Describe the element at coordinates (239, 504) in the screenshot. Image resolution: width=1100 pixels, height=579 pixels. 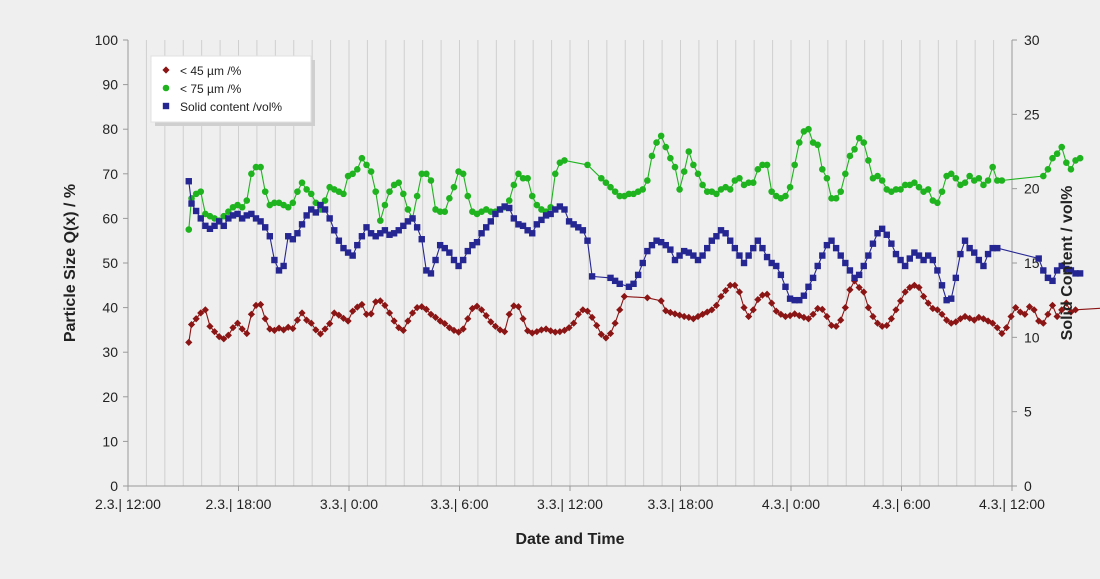
I see `x-tick-label: 2.3.| 18:00` at that location.